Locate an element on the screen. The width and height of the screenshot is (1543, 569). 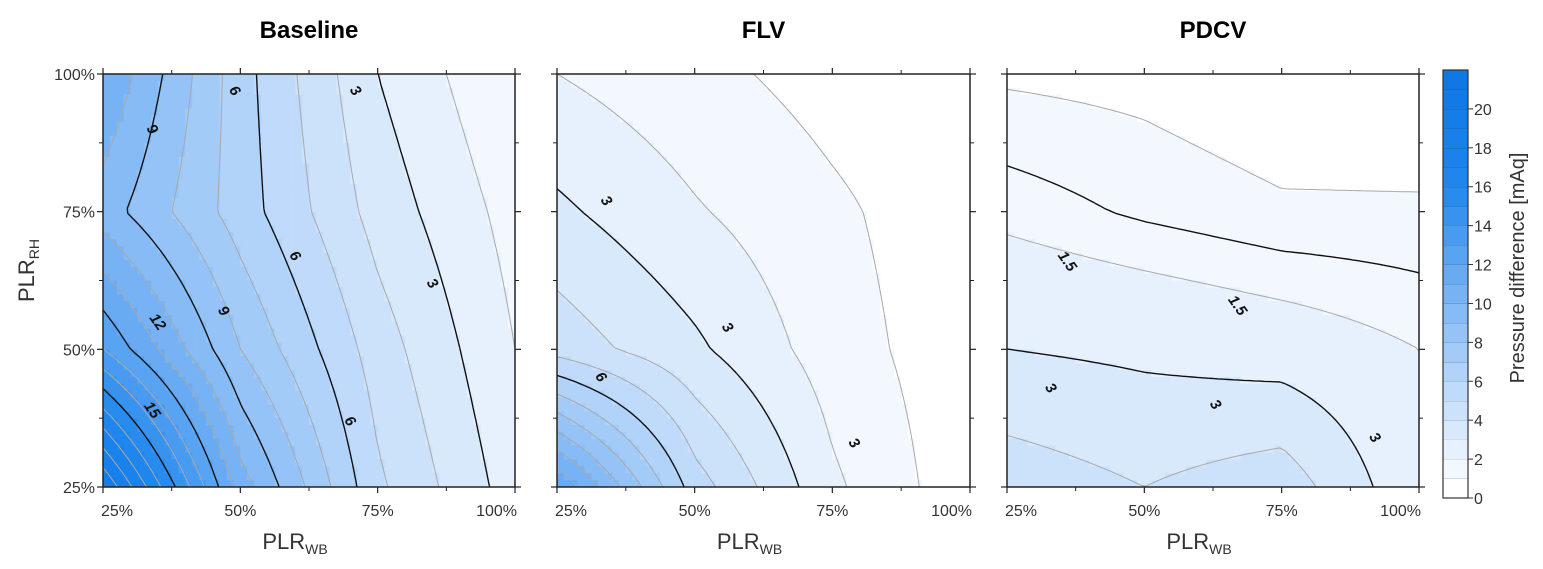
y-tick-label: 75% is located at coordinates (79, 213).